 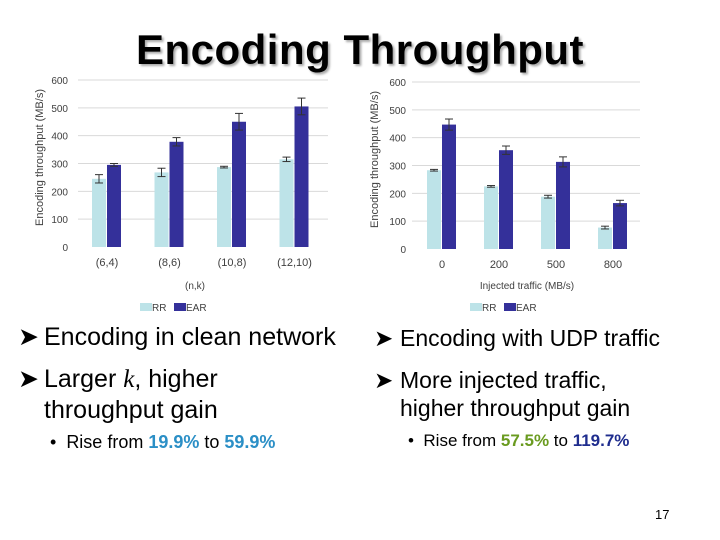 I want to click on left-chart-legend-label: RR, so click(x=159, y=308).